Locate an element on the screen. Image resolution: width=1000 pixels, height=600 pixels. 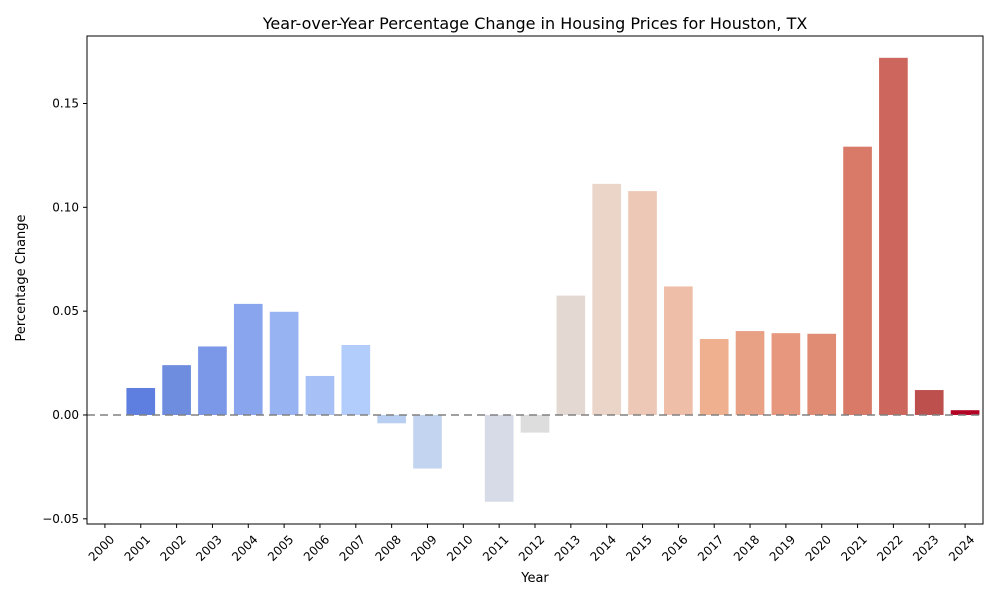
y-tick-label: 0.05 is located at coordinates (65, 311).